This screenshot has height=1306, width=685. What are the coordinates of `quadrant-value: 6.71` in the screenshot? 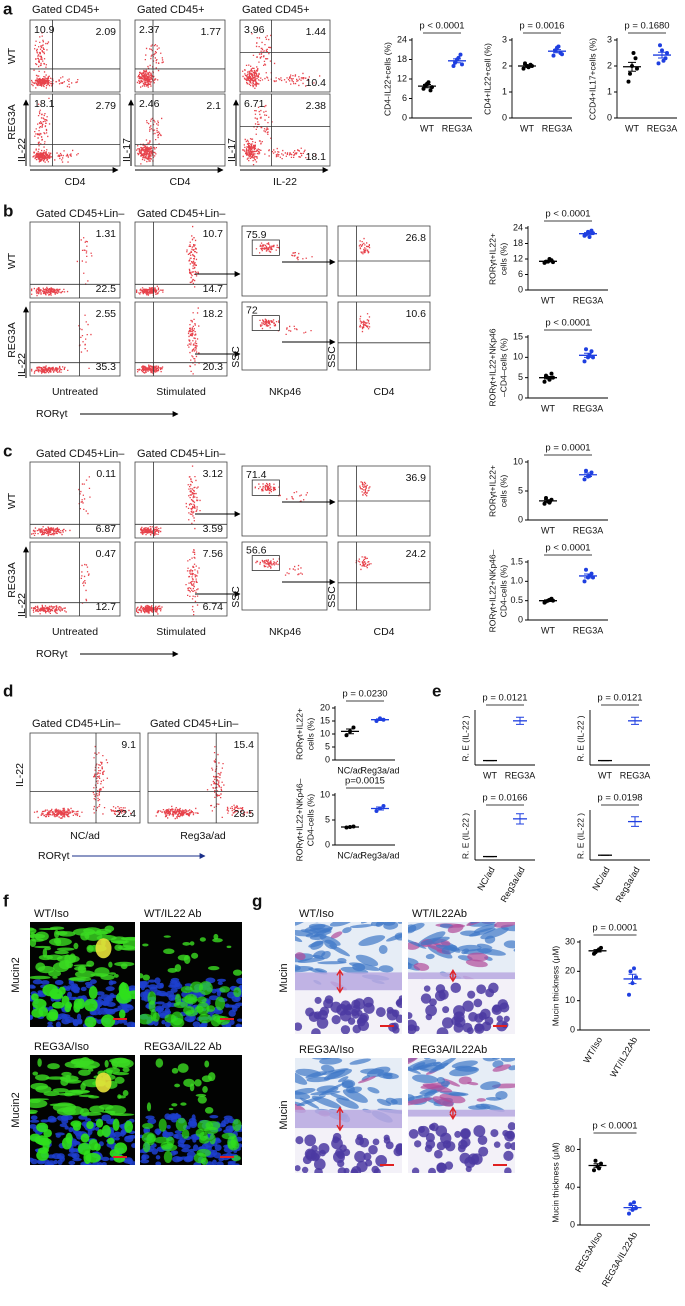 It's located at (254, 104).